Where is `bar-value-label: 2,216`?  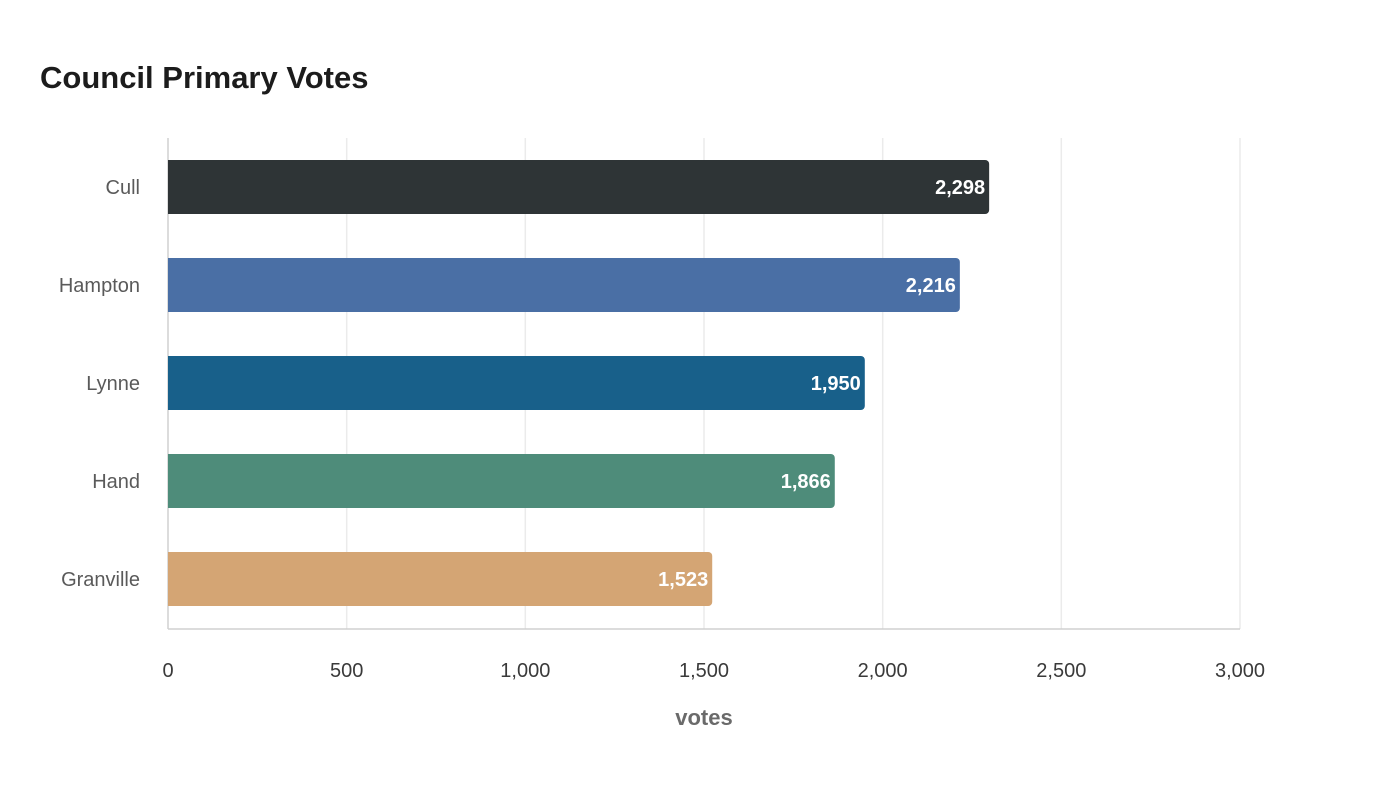
bar-value-label: 2,216 is located at coordinates (931, 286).